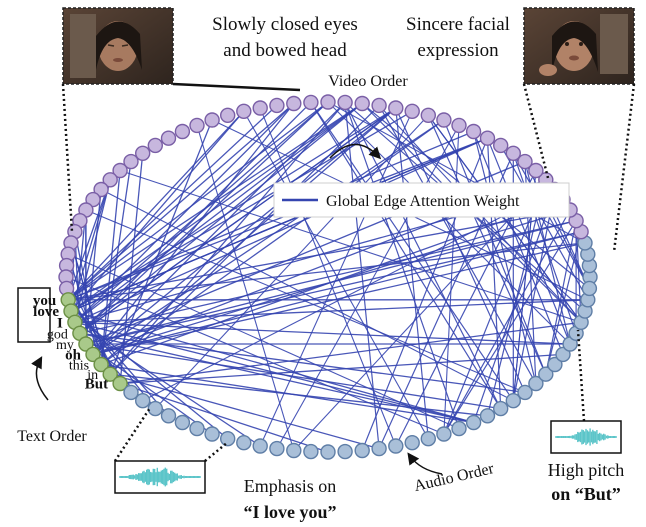 This screenshot has width=646, height=527. I want to click on caption-sincere-line1: Sincere facial, so click(458, 24).